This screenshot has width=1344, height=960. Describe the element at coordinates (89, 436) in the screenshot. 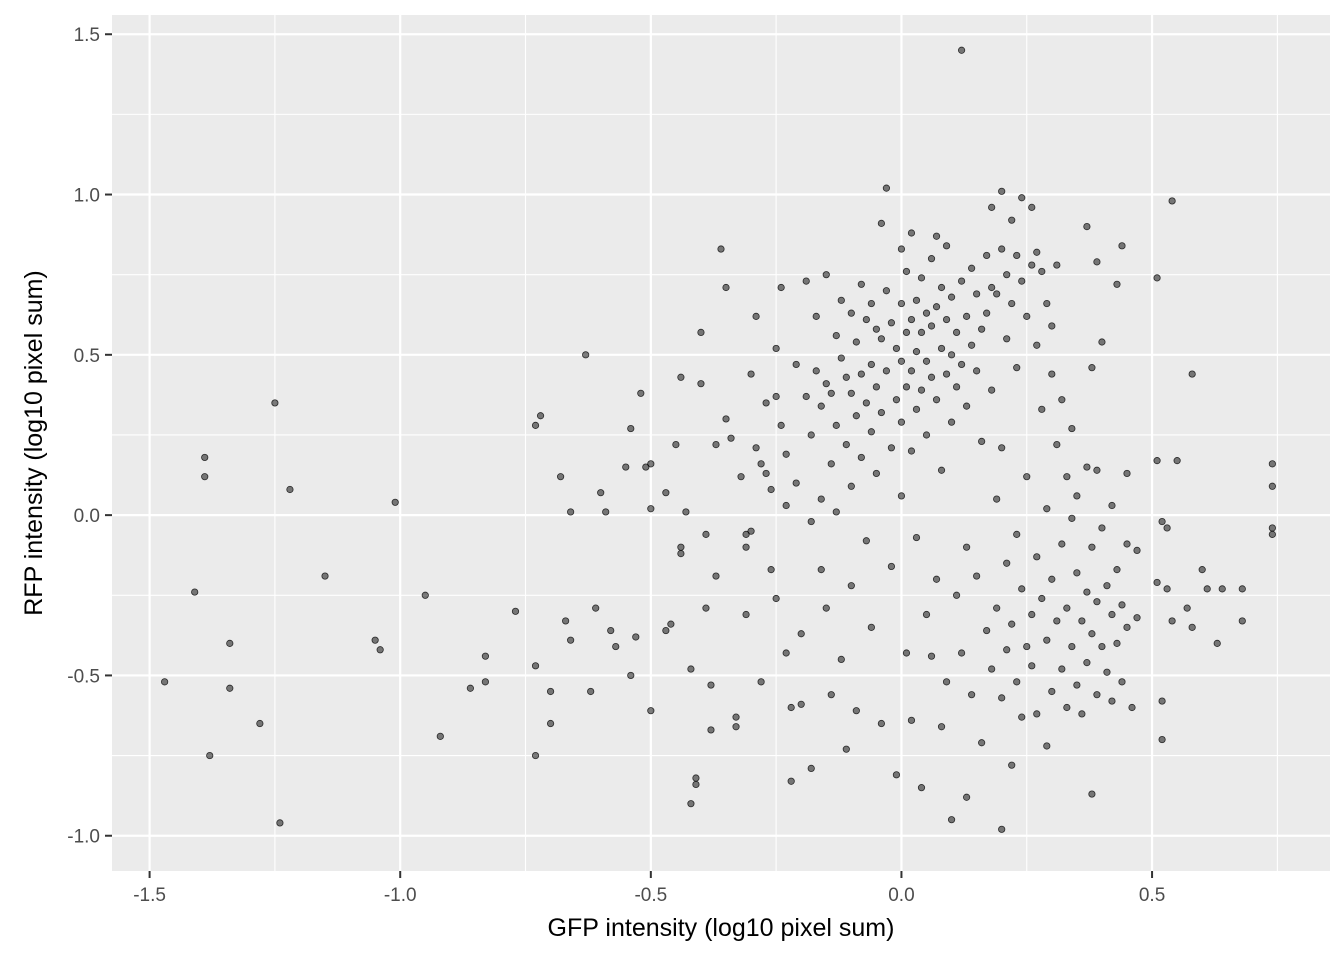

I see `y-axis: -1.0 -0.5 0.0 0.5 1.0 1.5` at that location.